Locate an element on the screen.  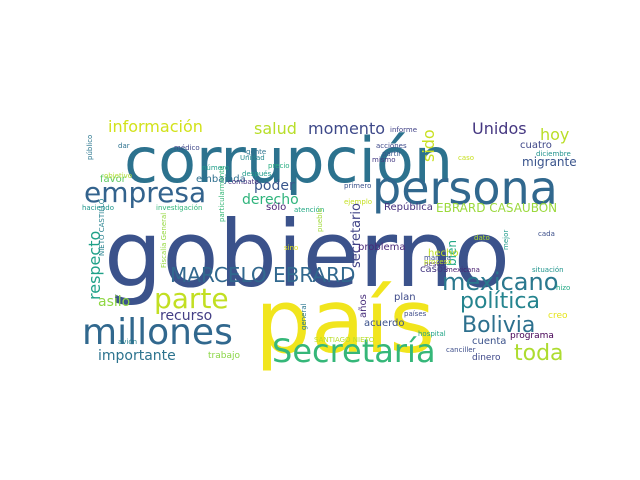
word-derecho: derecho is located at coordinates (270, 200).